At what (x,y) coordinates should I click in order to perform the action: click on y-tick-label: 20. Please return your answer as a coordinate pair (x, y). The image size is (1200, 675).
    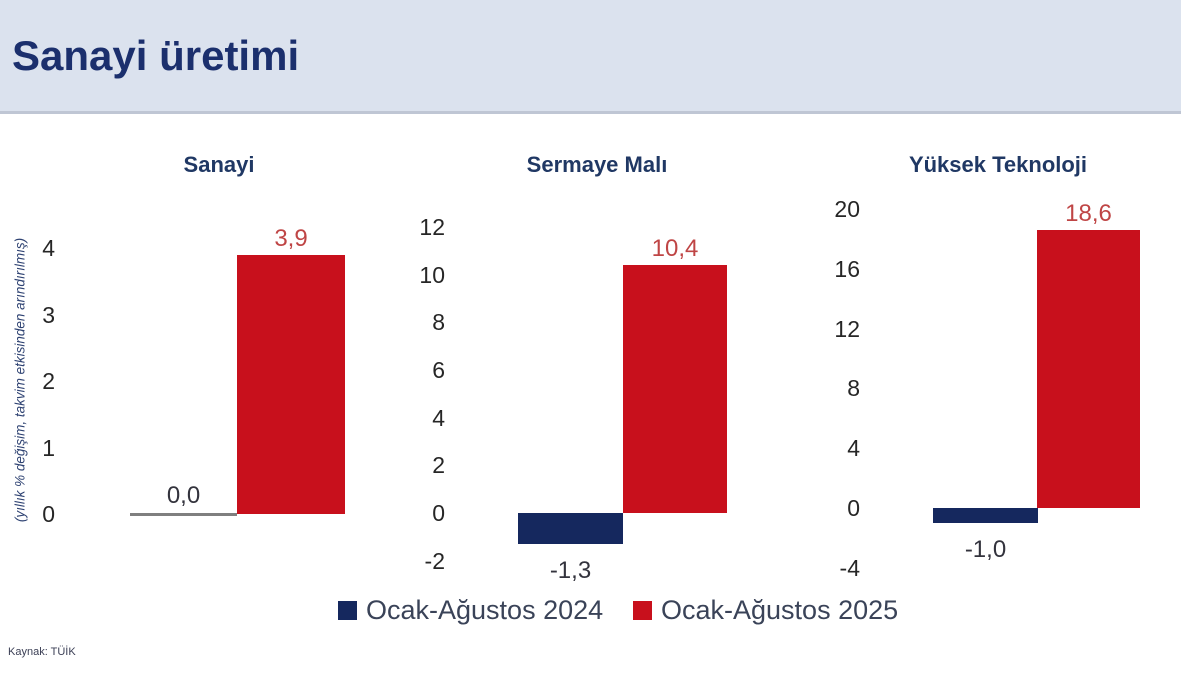
    Looking at the image, I should click on (847, 209).